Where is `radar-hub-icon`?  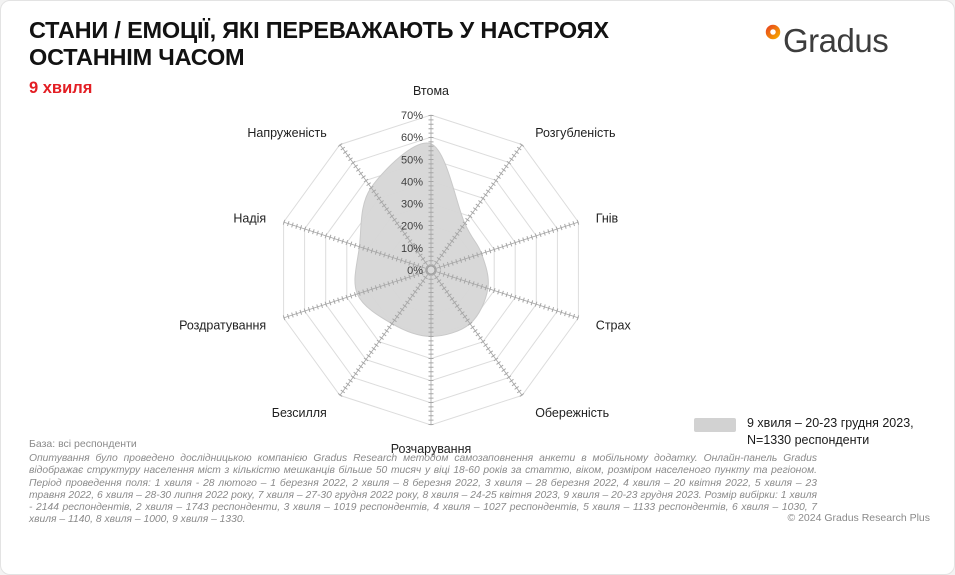
radar-hub-icon is located at coordinates (431, 270).